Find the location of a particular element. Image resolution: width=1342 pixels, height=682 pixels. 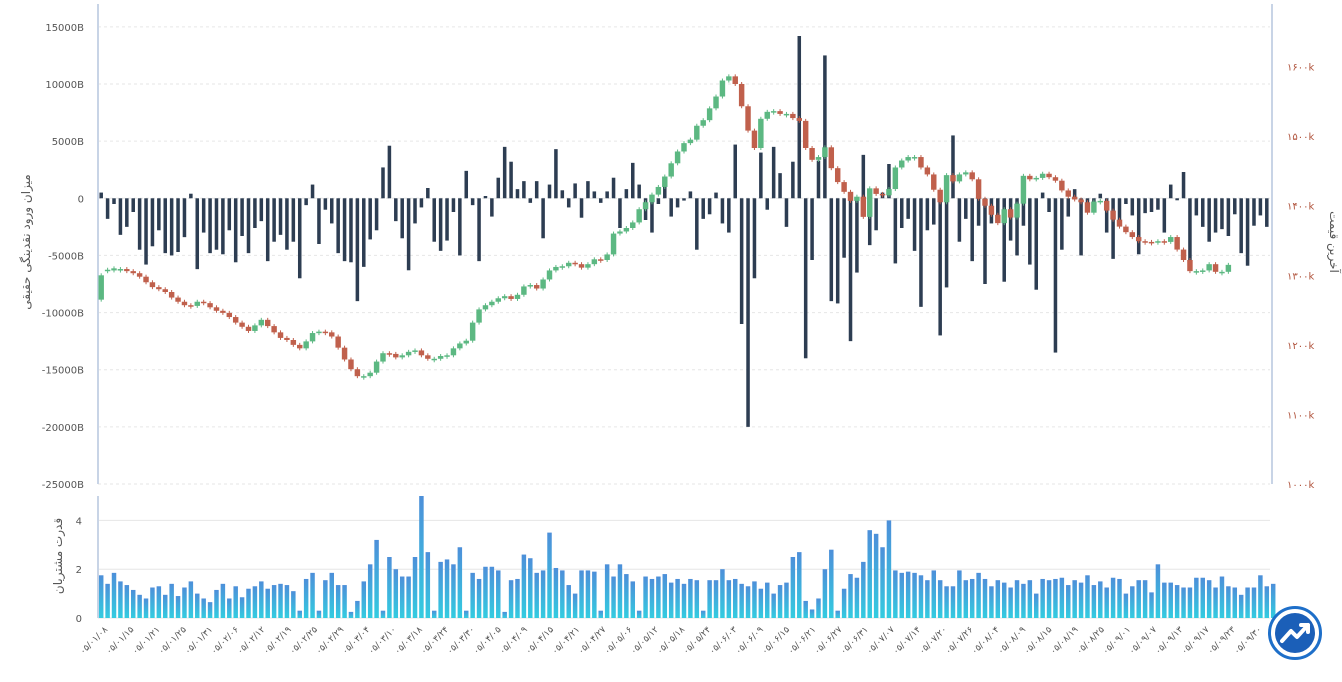

left-axis-title: میزان ورود نقدینگی حقیقی is located at coordinates (26, 241).